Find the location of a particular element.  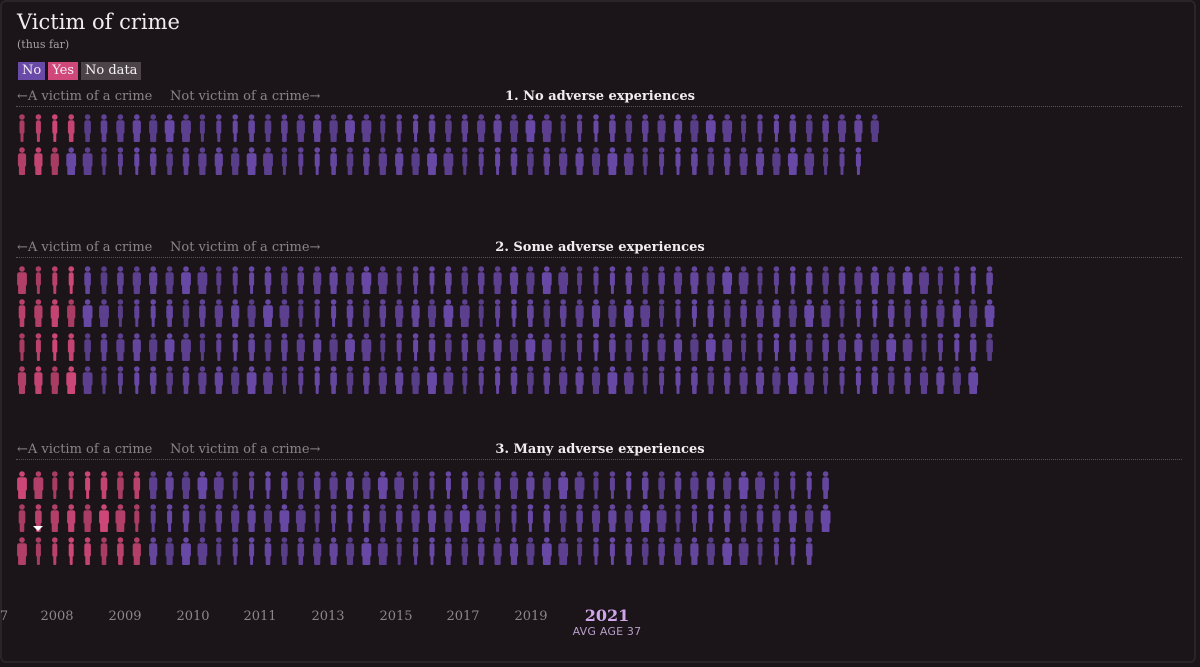

timeline-year: 2019 is located at coordinates (531, 616).